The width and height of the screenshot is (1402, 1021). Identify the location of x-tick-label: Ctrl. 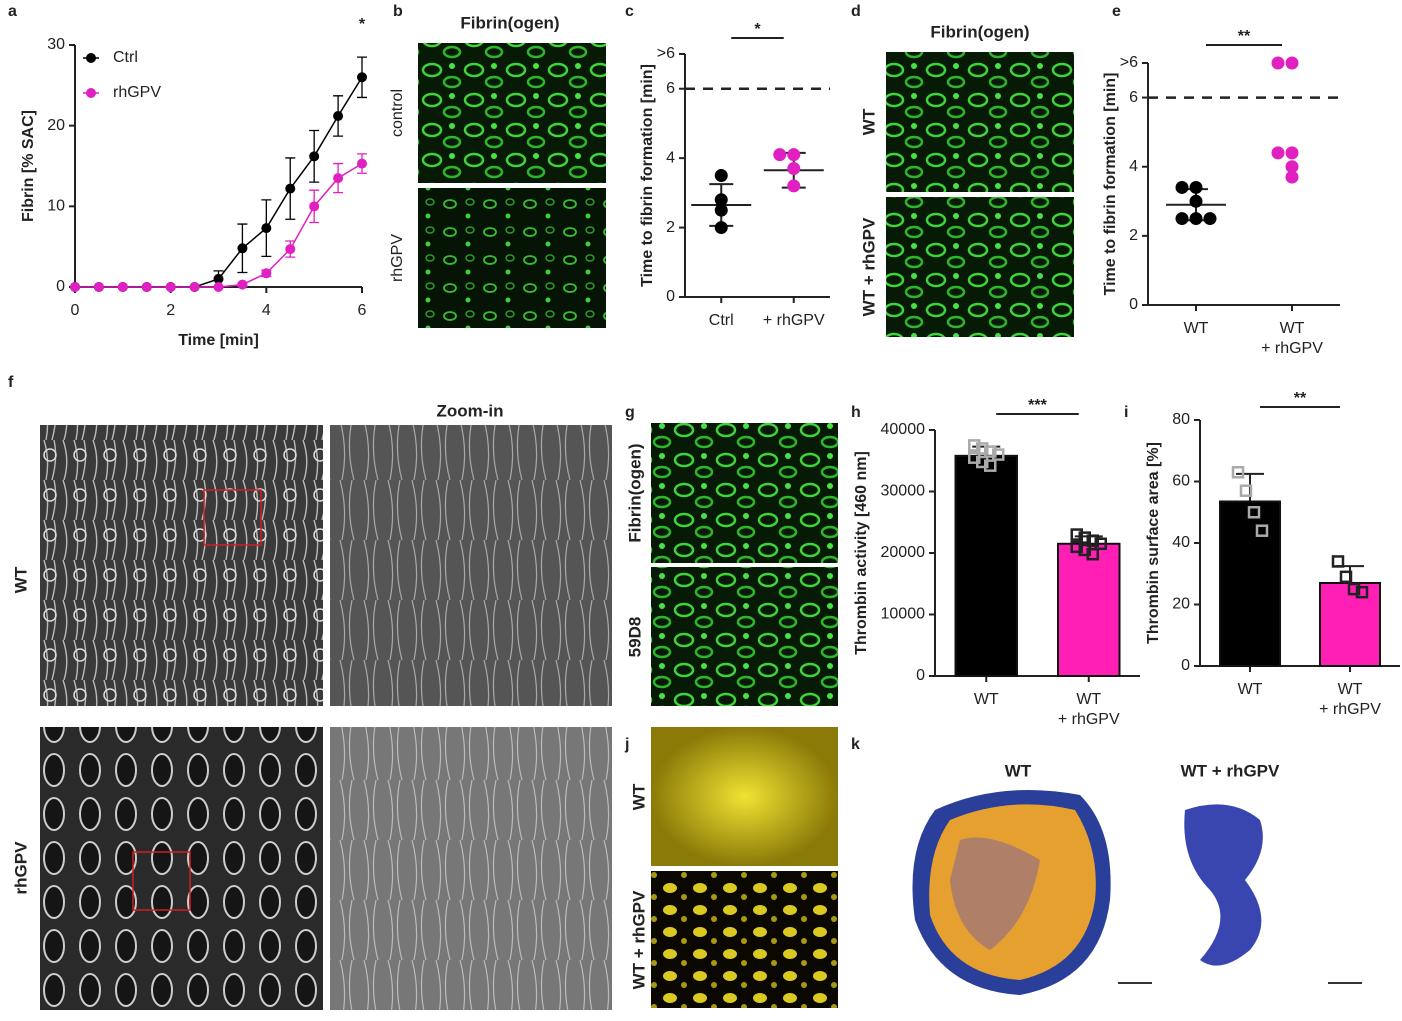
(721, 320).